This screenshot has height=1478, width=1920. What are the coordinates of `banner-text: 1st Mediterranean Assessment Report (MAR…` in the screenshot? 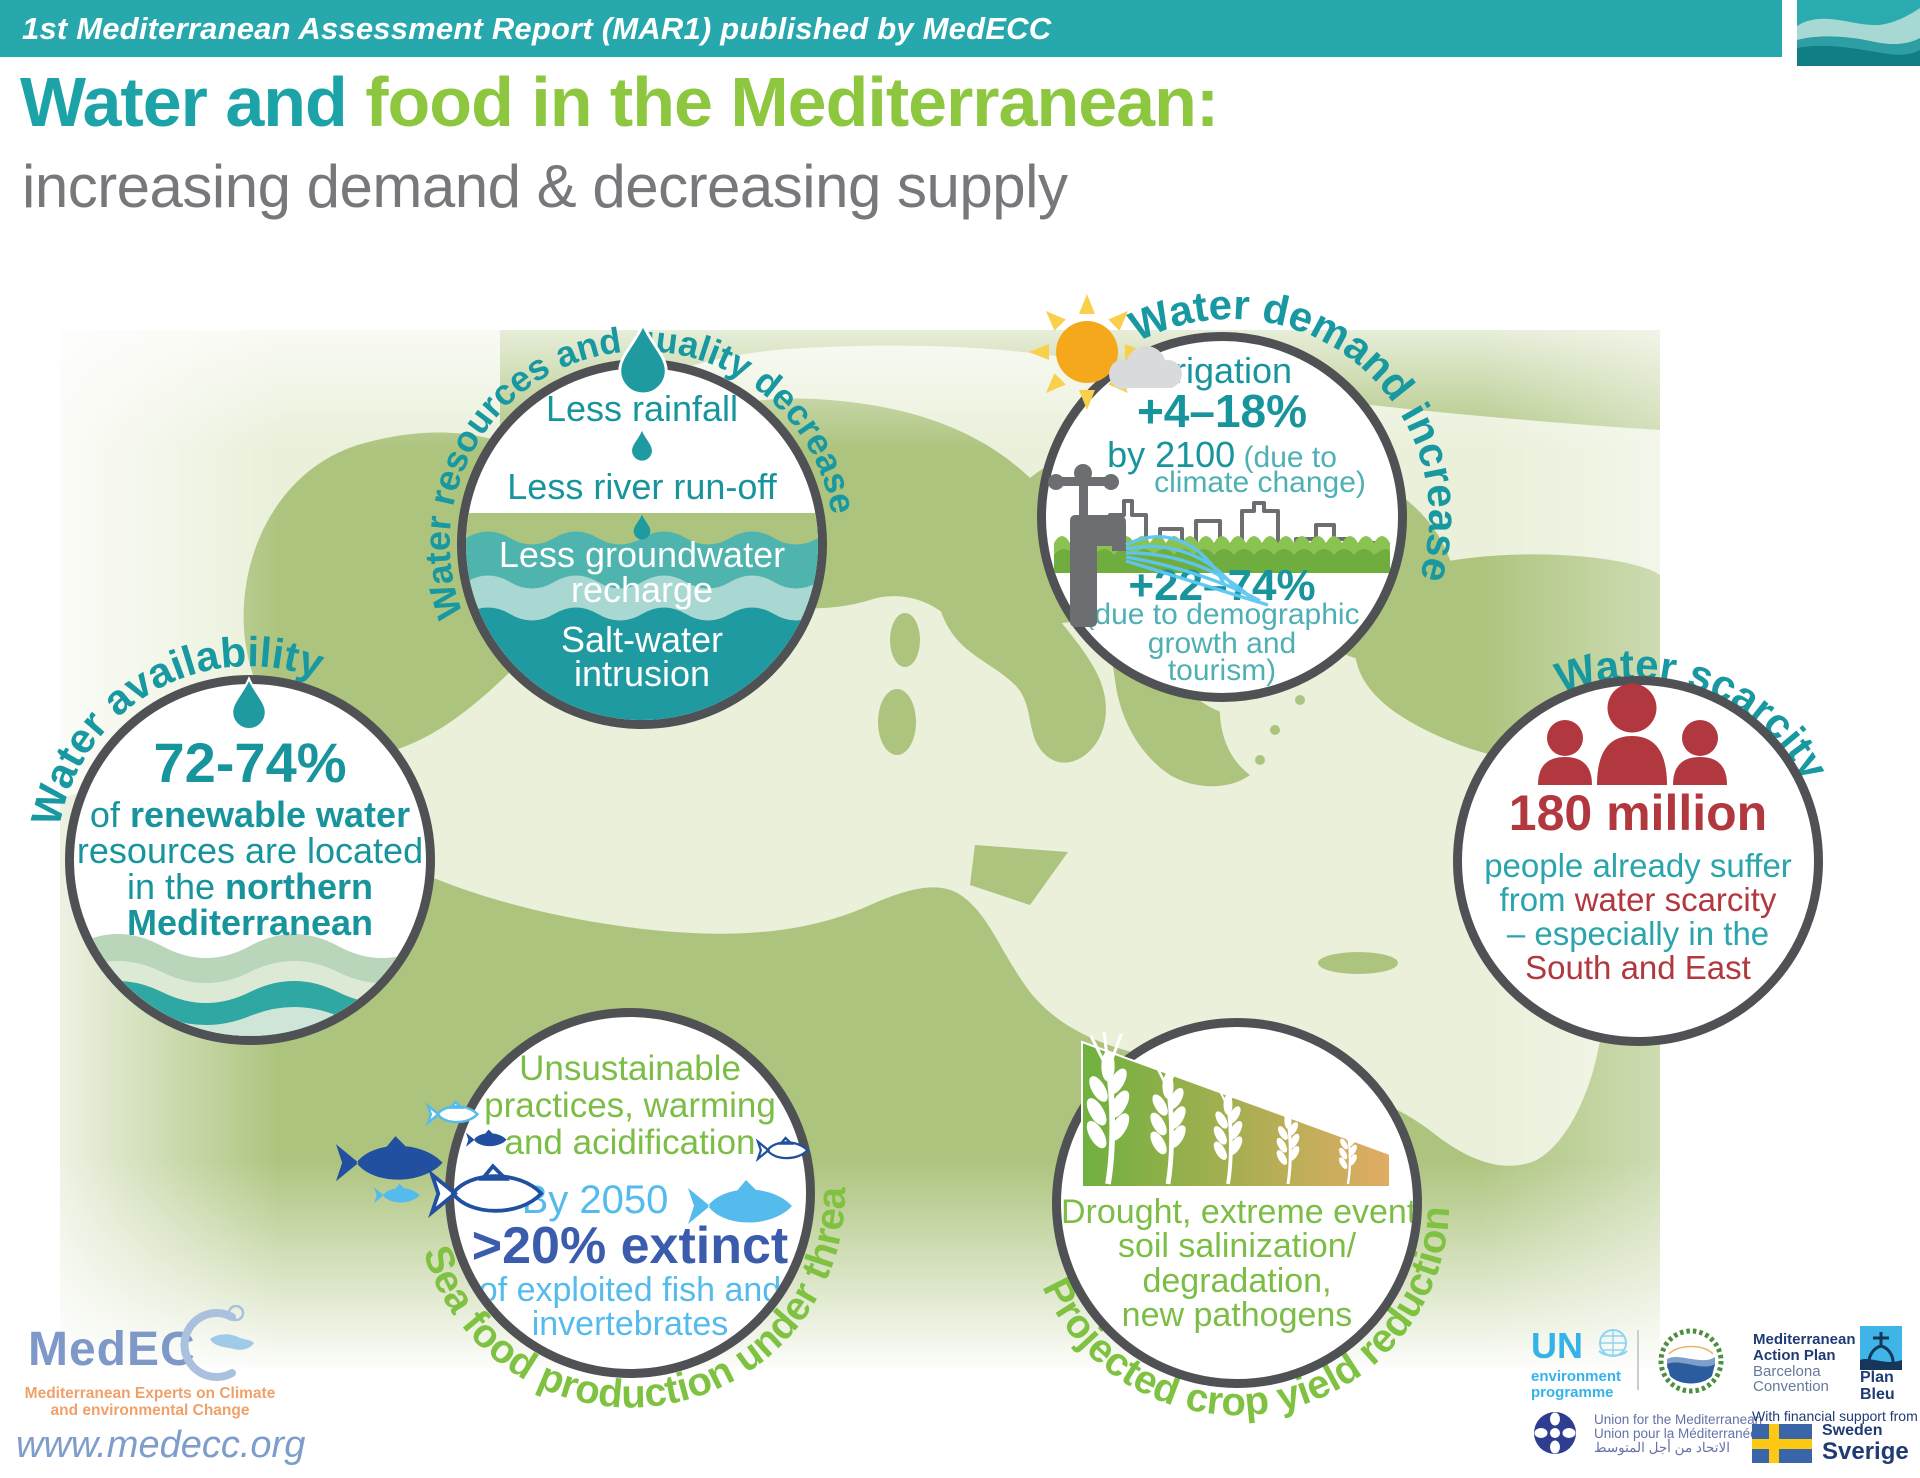 It's located at (537, 28).